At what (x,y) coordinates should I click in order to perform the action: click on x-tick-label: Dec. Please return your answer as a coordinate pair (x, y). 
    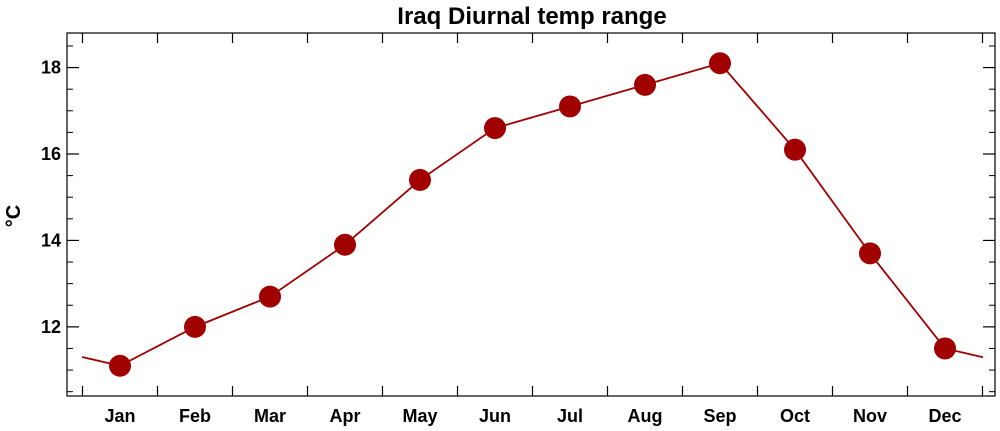
    Looking at the image, I should click on (944, 416).